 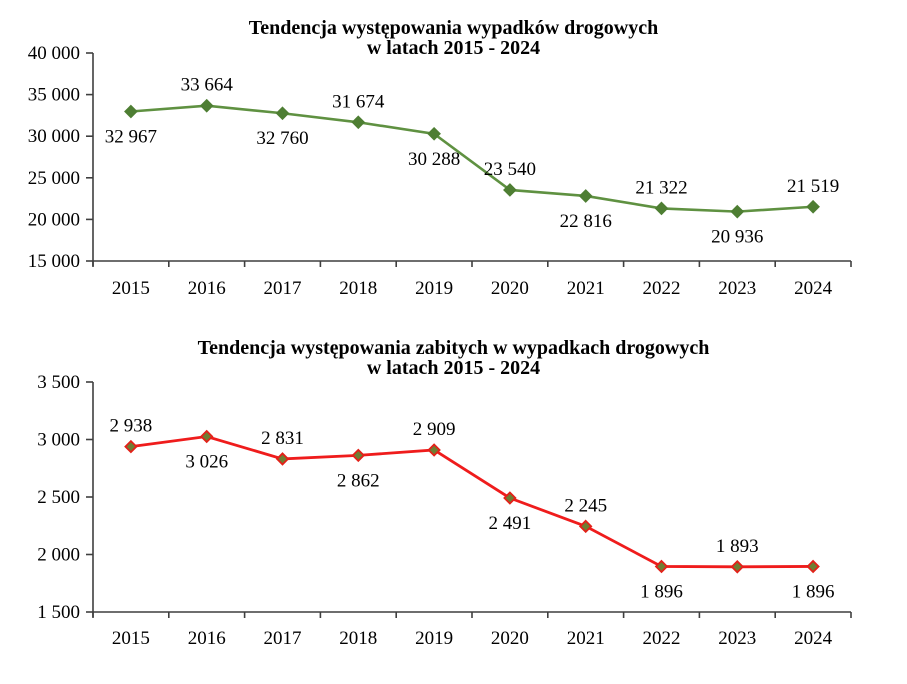 What do you see at coordinates (58, 382) in the screenshot?
I see `y-tick-label: 3 500` at bounding box center [58, 382].